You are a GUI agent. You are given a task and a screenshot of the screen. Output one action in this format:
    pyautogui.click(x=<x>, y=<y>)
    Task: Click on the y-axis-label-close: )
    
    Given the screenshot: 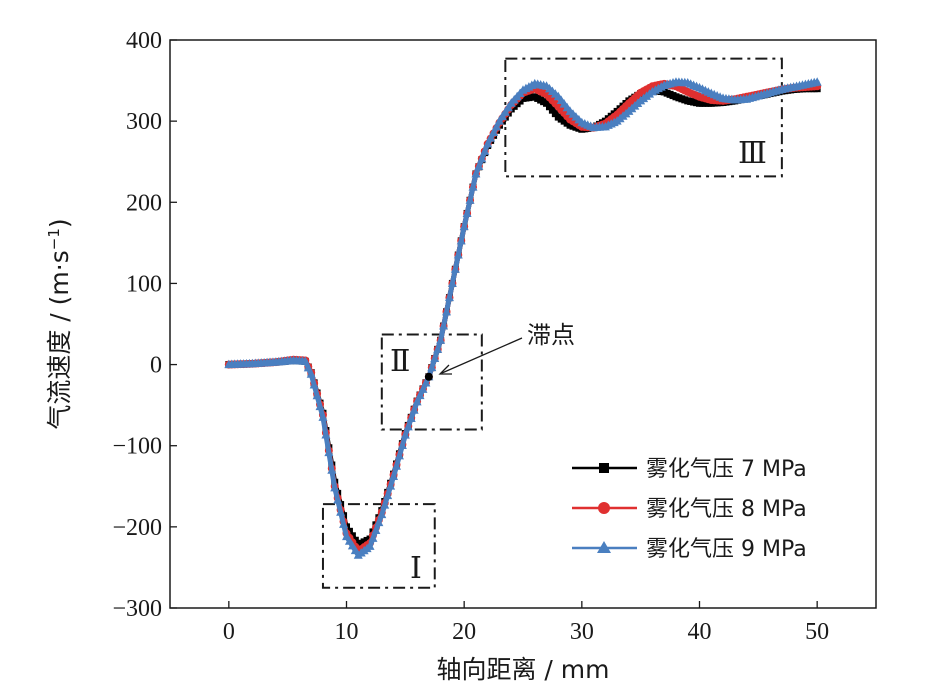 What is the action you would take?
    pyautogui.click(x=59, y=223)
    